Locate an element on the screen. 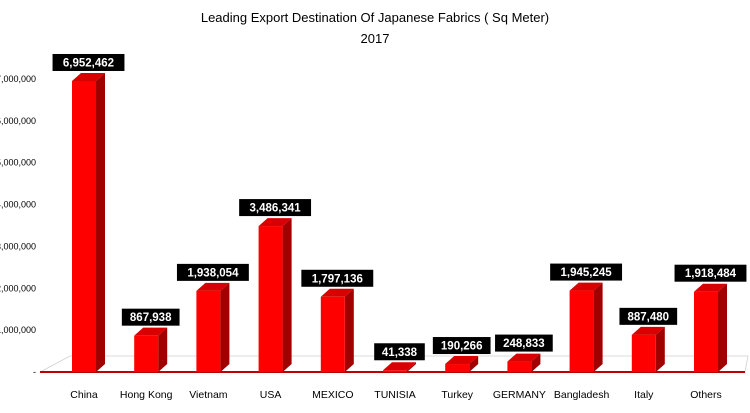  data-label-text: 887,480 is located at coordinates (649, 317).